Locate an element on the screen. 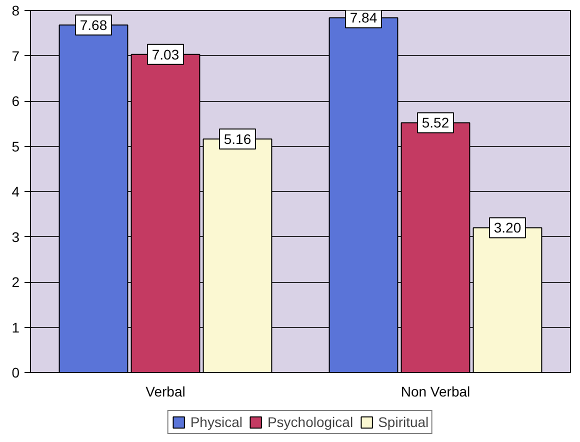 The height and width of the screenshot is (442, 580). data-label: 5.16 is located at coordinates (238, 139).